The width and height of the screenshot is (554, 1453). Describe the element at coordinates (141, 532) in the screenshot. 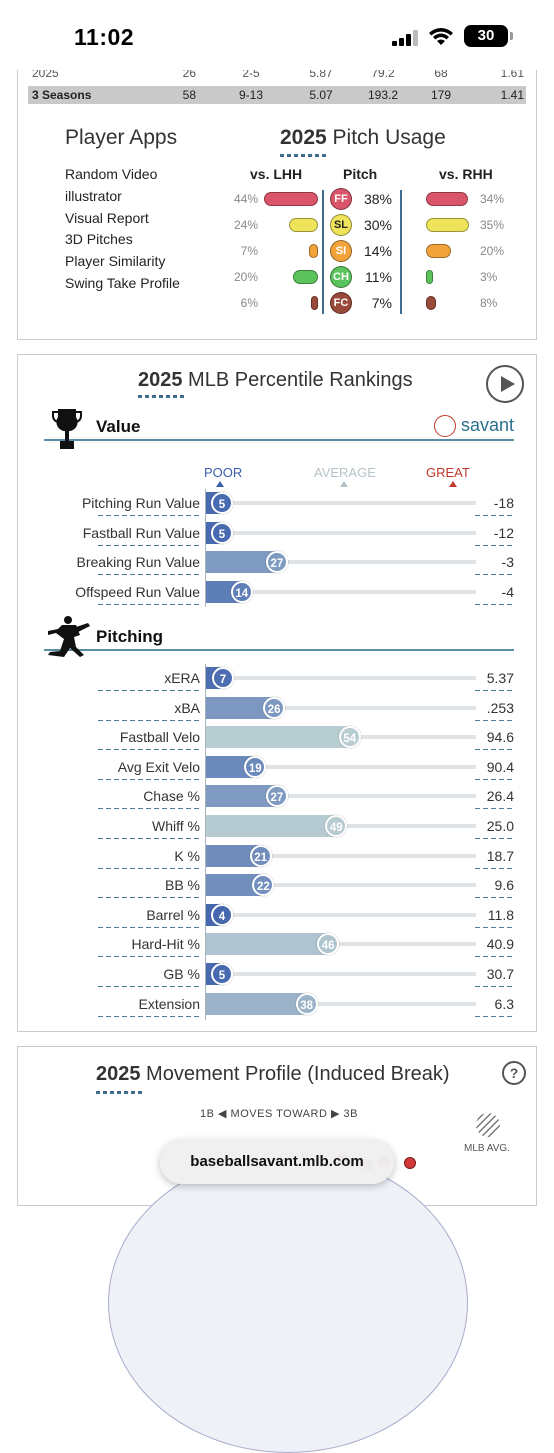

I see `metric-name: Fastball Run Value` at that location.